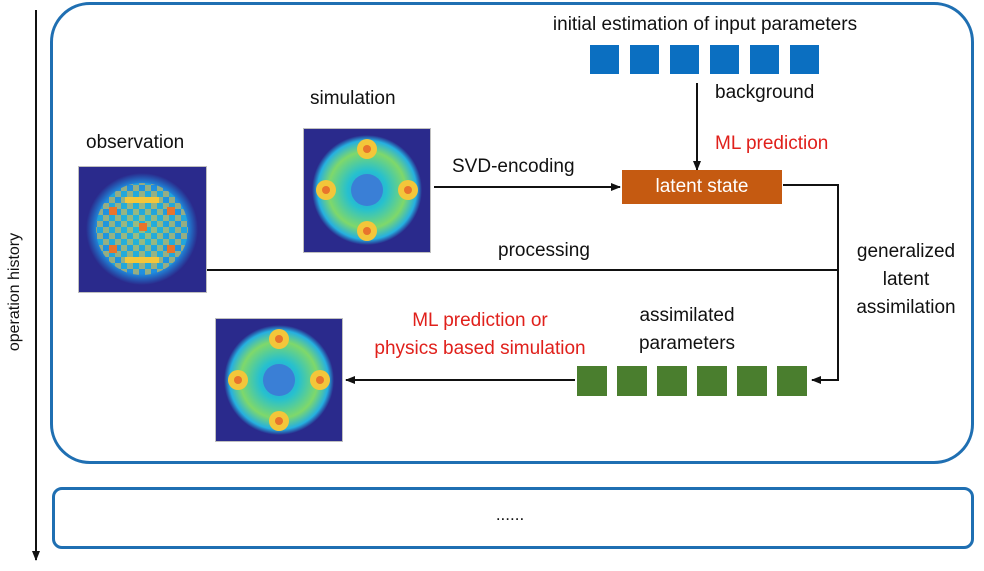 This screenshot has height=571, width=984. Describe the element at coordinates (353, 98) in the screenshot. I see `simulation-label: simulation` at that location.